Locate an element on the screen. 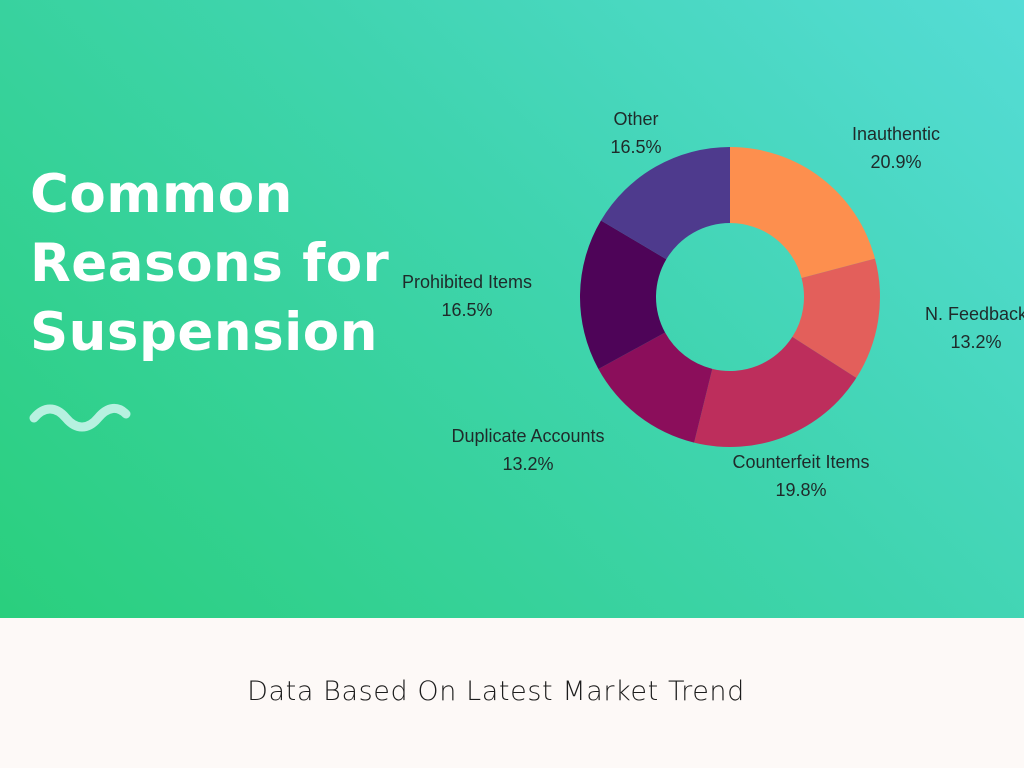  title-line-1: Common is located at coordinates (161, 194).